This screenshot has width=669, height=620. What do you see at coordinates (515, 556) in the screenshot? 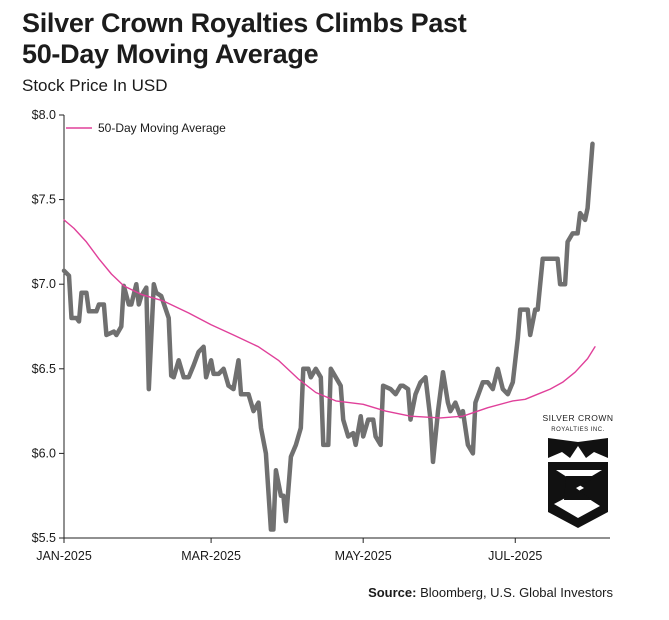
I see `x-tick-label: JUL-2025` at bounding box center [515, 556].